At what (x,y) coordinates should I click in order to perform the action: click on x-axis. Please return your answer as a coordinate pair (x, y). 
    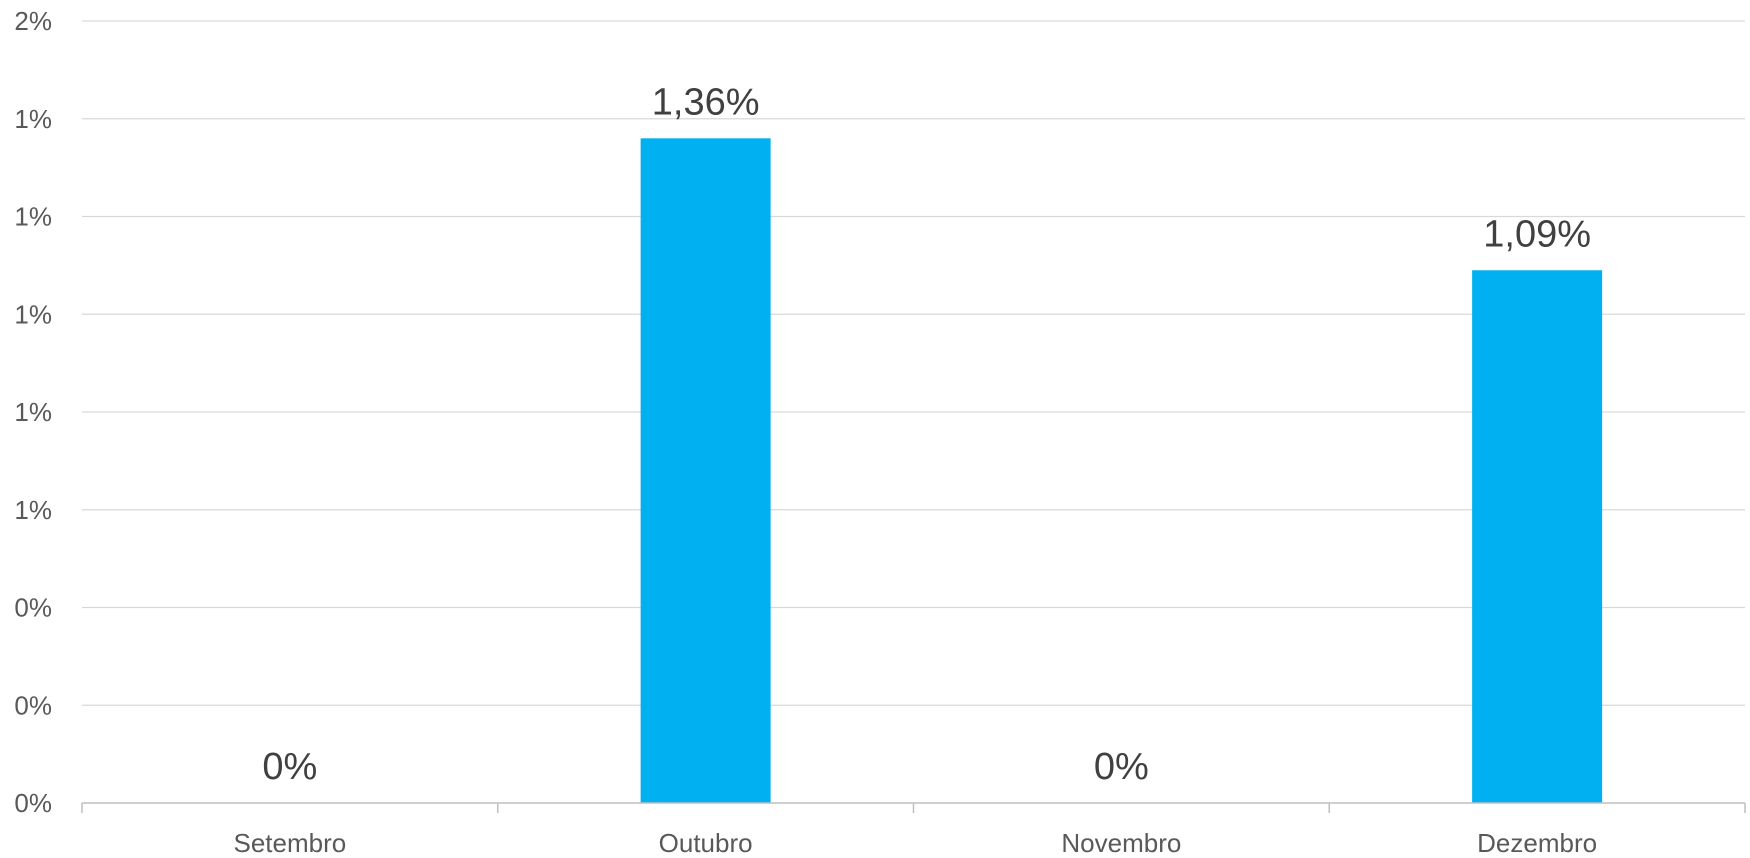
    Looking at the image, I should click on (913, 807).